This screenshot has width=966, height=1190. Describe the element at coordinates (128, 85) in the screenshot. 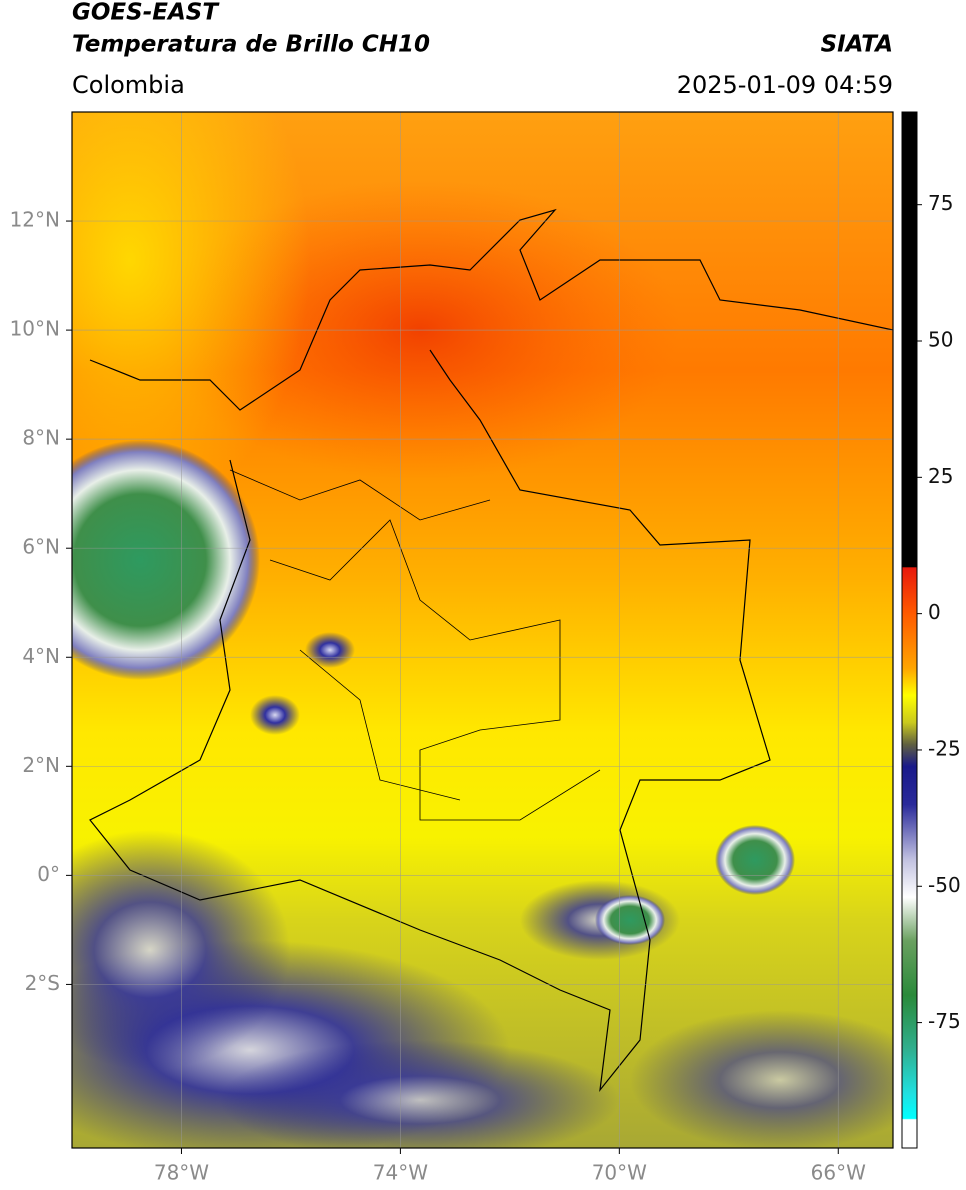

I see `region: Colombia` at that location.